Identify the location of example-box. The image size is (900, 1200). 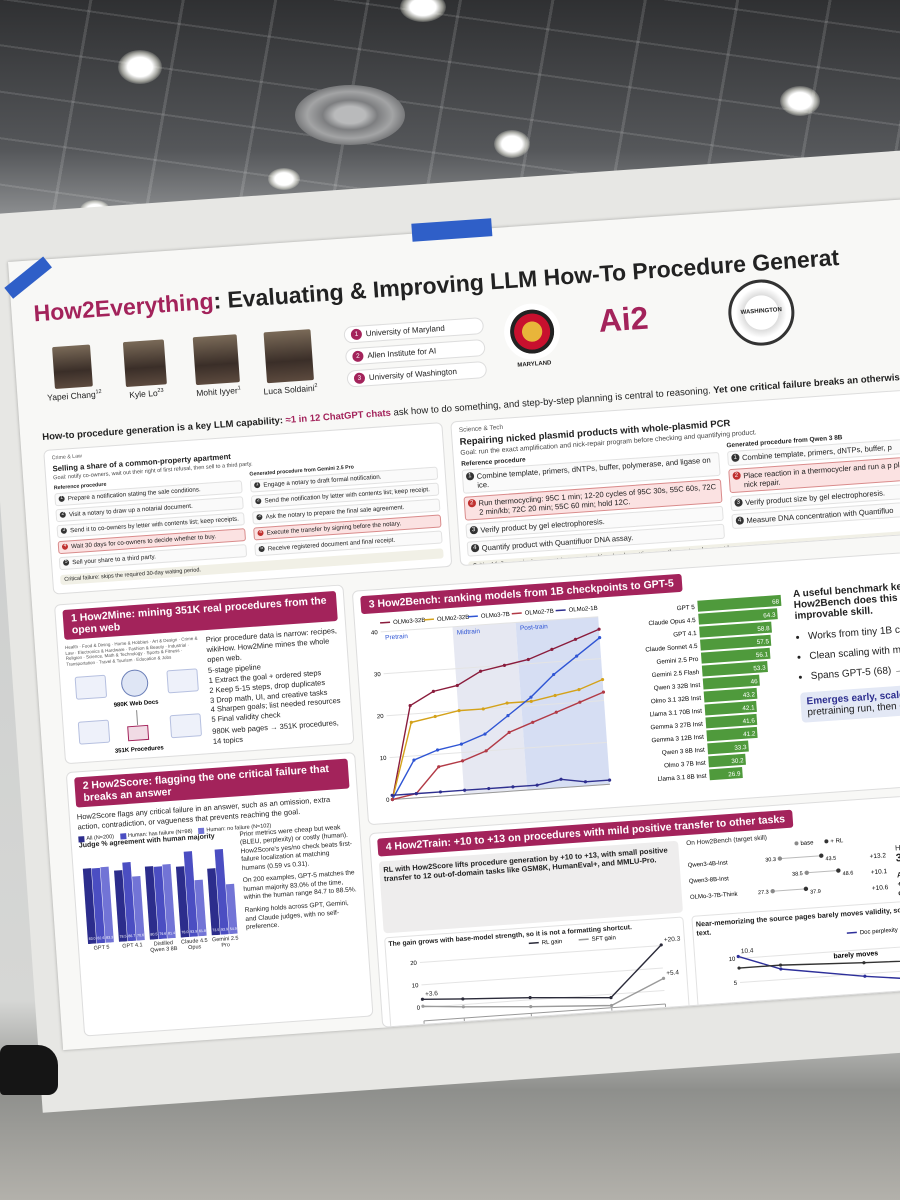
(94, 732).